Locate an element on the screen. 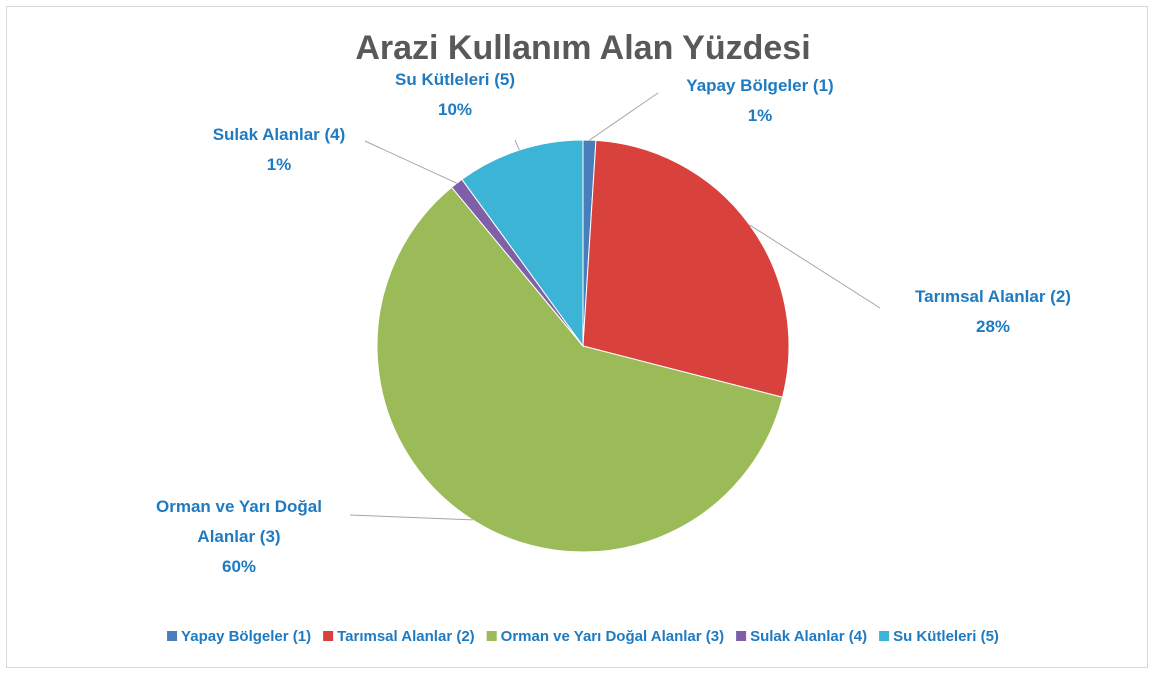 This screenshot has width=1155, height=675. slice-name: Yapay Bölgeler (1) is located at coordinates (759, 85).